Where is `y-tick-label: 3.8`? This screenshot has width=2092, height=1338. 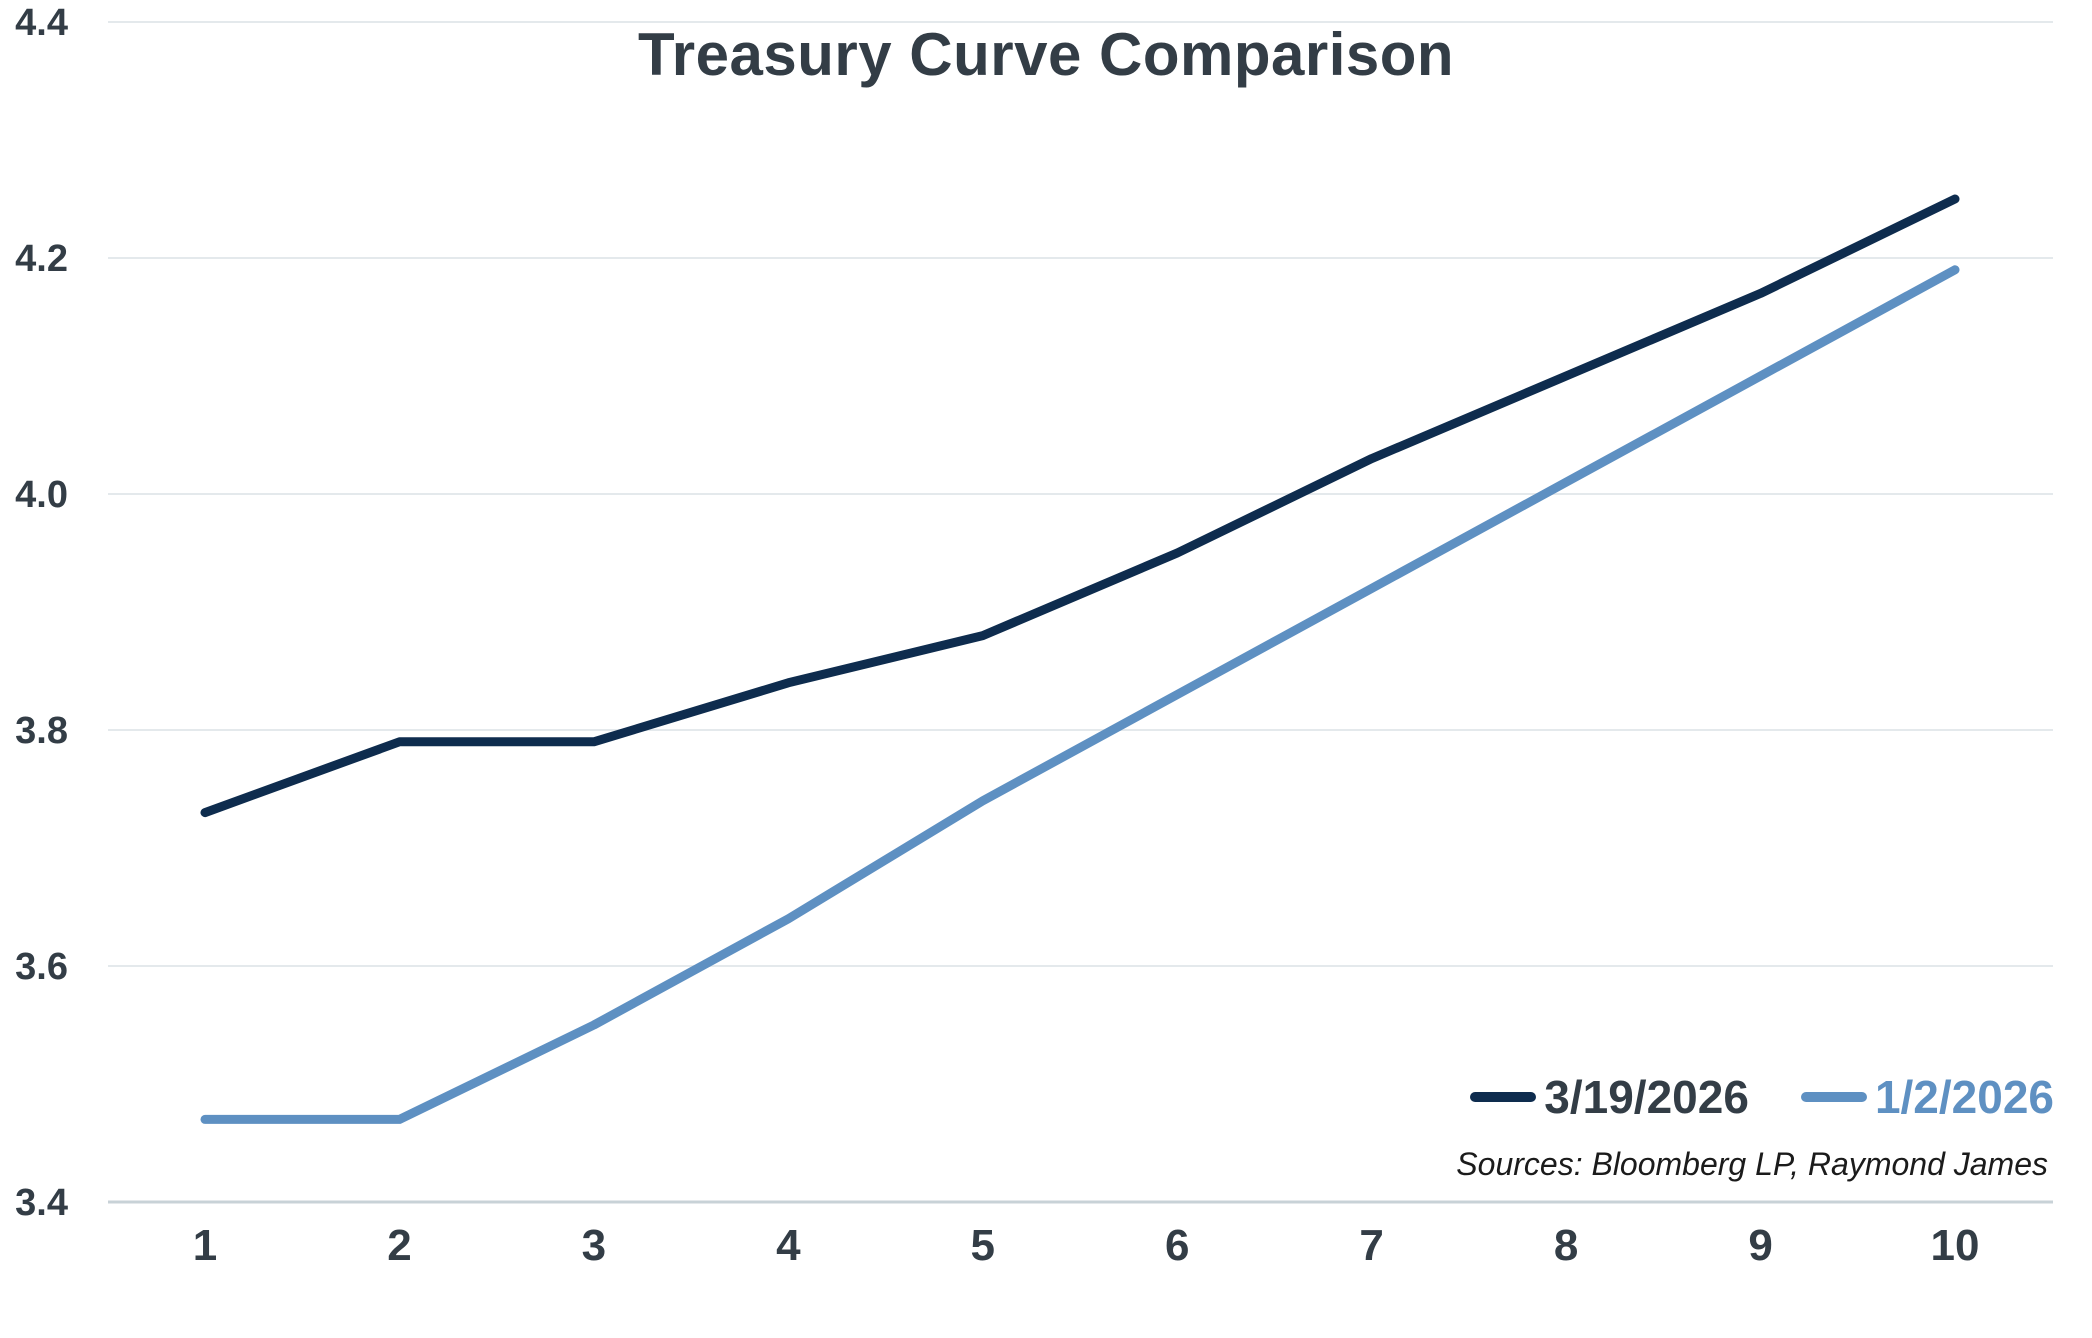 y-tick-label: 3.8 is located at coordinates (41, 731).